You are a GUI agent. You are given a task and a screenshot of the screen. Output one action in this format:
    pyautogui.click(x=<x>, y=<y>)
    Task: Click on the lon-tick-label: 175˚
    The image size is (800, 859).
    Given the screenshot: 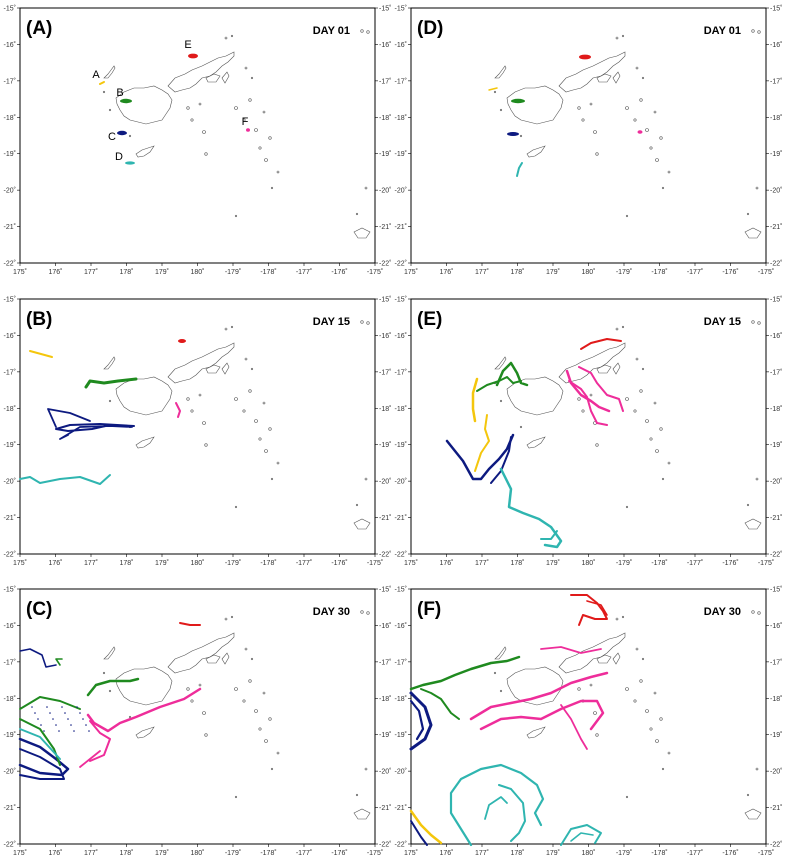 What is the action you would take?
    pyautogui.click(x=411, y=853)
    